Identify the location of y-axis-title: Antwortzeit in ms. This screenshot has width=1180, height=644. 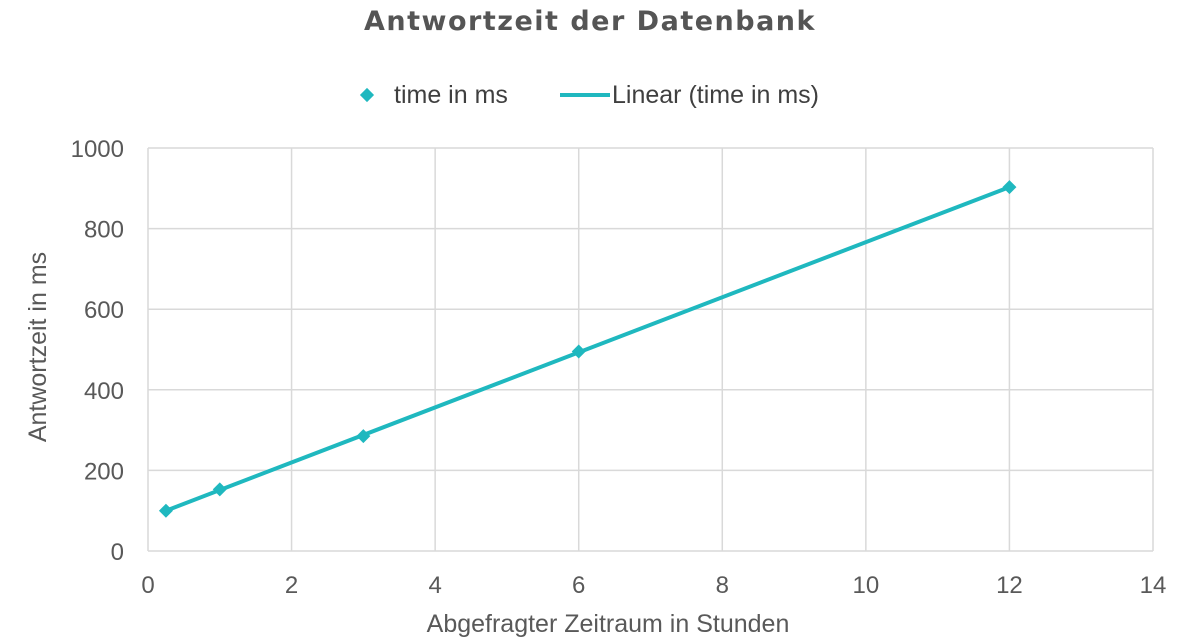
(38, 347).